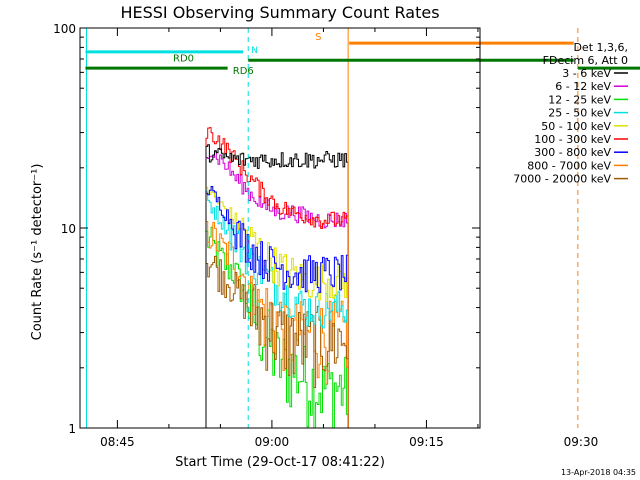 The height and width of the screenshot is (480, 640). What do you see at coordinates (569, 165) in the screenshot?
I see `legend-label-800-7000-kev: 800 - 7000 keV` at bounding box center [569, 165].